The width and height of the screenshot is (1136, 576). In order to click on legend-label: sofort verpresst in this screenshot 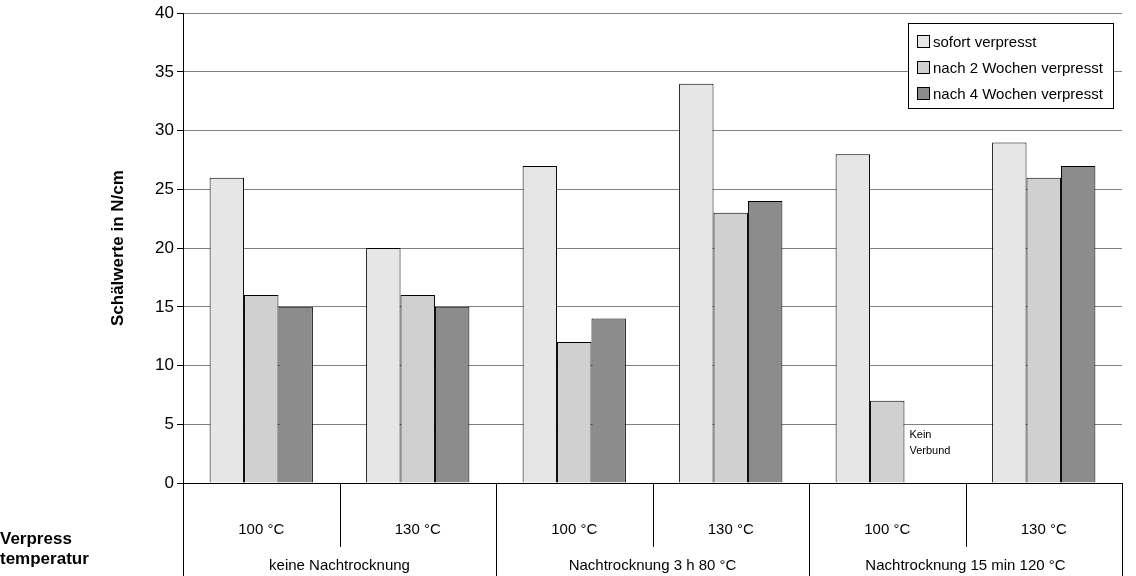, I will do `click(985, 41)`.